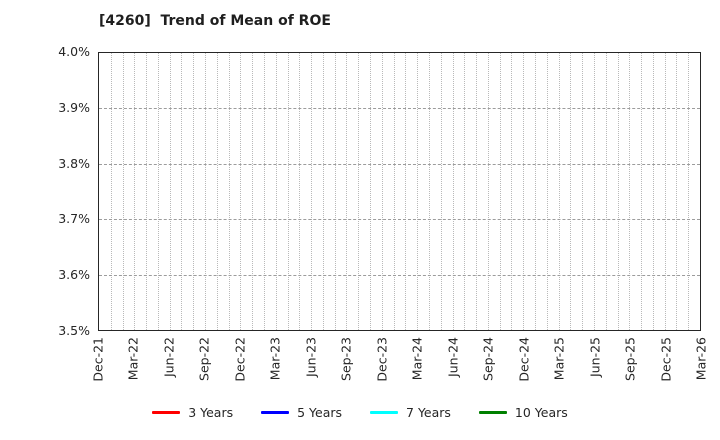 The image size is (720, 440). I want to click on x-tick-label: Jun-23, so click(311, 357).